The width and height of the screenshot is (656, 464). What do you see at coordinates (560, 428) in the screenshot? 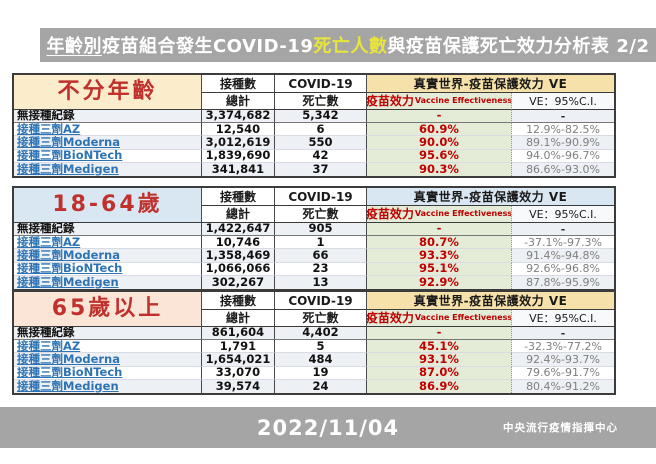
I see `footer-agency: 中央流行疫情指揮中心` at bounding box center [560, 428].